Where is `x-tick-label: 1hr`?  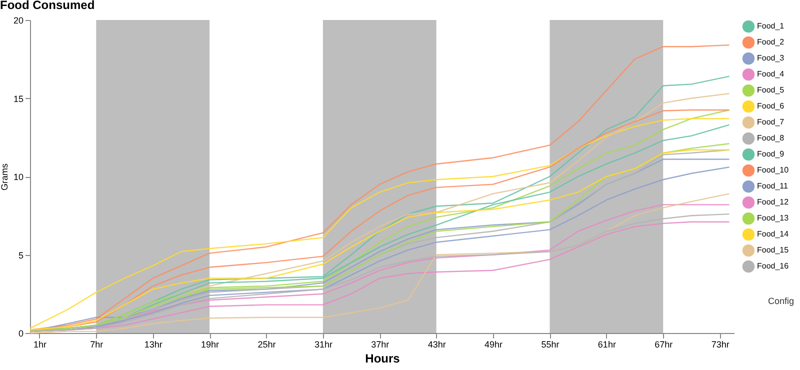 x-tick-label: 1hr is located at coordinates (39, 345).